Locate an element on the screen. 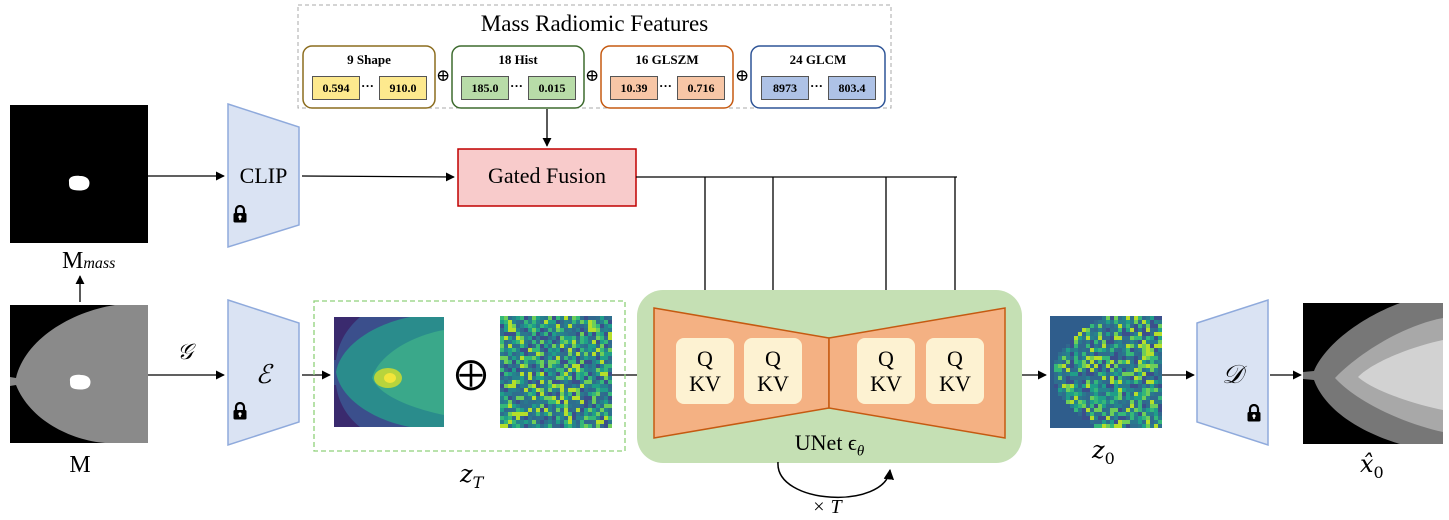  unet-sub: θ is located at coordinates (860, 451).